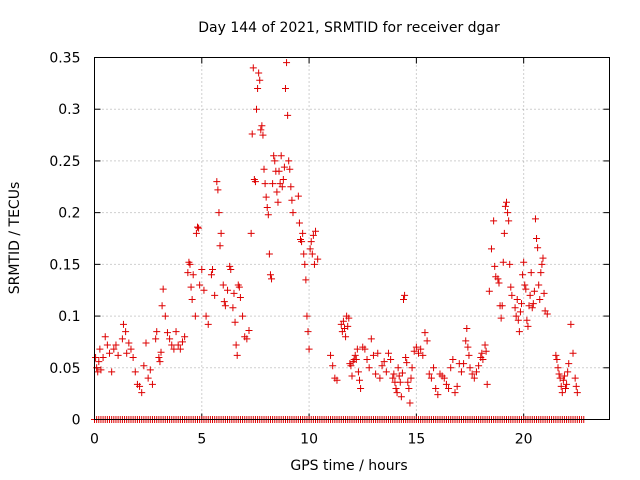 The width and height of the screenshot is (640, 480). Describe the element at coordinates (69, 214) in the screenshot. I see `y-tick-label: 0.2` at that location.